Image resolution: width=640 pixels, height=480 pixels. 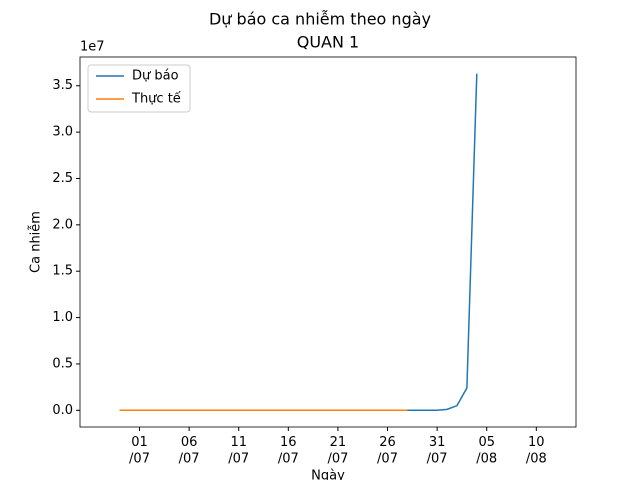 I want to click on x-tick-label: 11/07, so click(x=238, y=450).